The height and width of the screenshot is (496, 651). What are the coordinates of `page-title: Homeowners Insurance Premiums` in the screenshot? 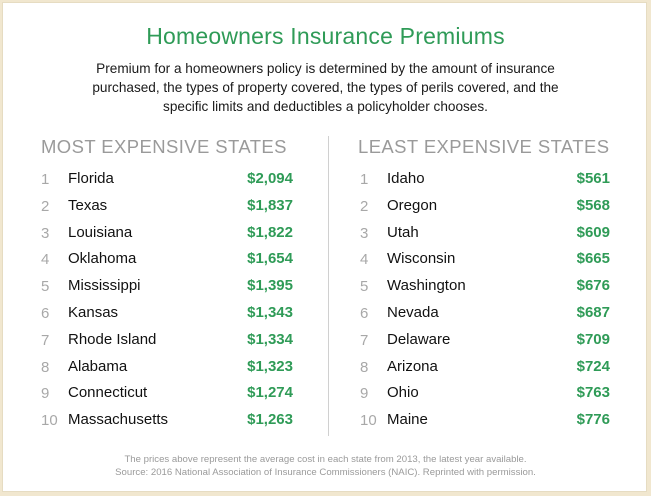 It's located at (325, 36).